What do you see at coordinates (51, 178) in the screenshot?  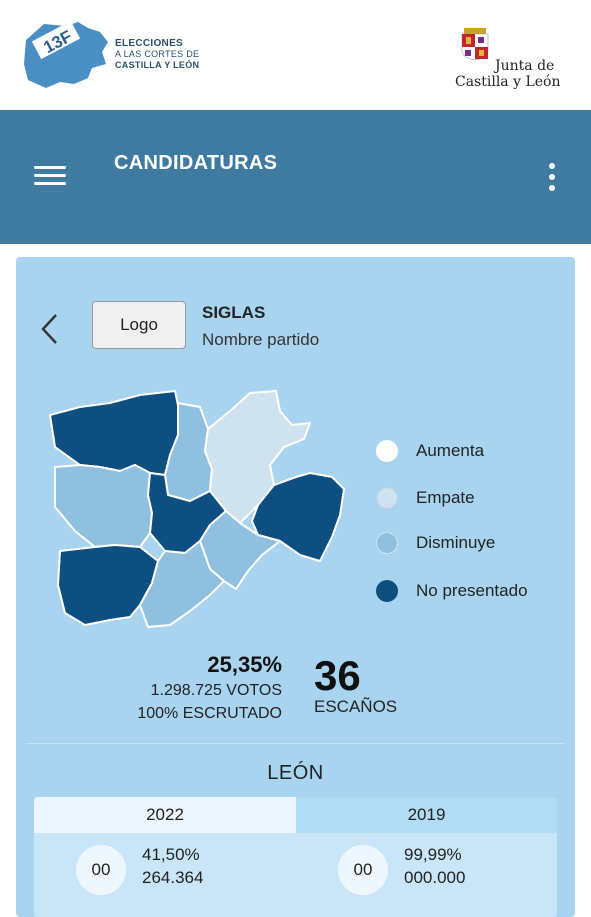 I see `menu-icon` at bounding box center [51, 178].